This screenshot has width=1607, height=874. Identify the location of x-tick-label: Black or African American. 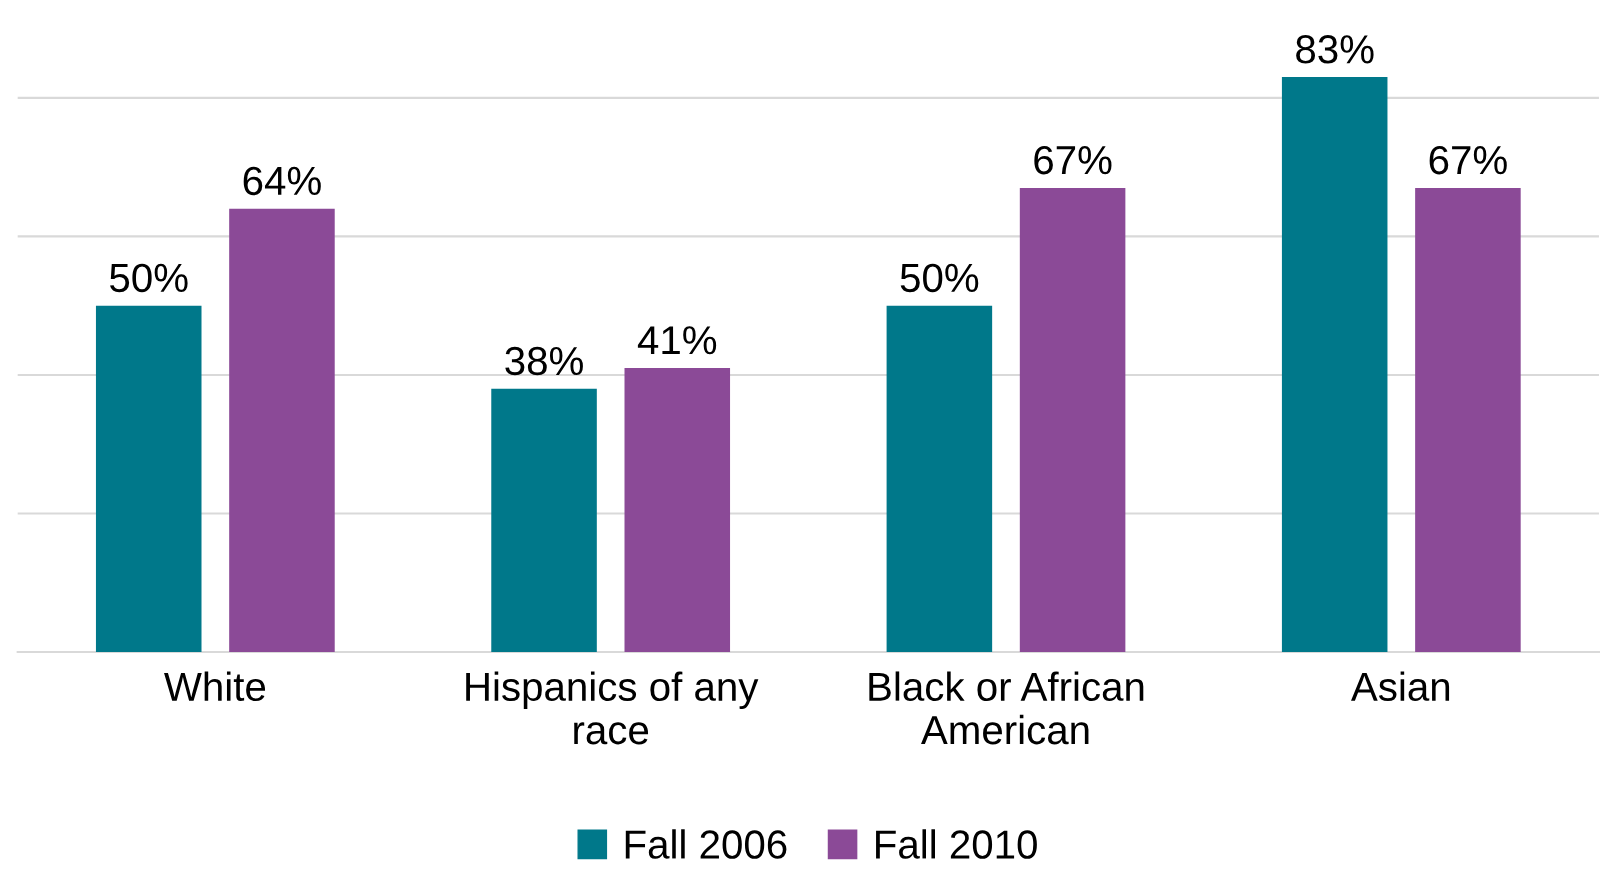
(1006, 708).